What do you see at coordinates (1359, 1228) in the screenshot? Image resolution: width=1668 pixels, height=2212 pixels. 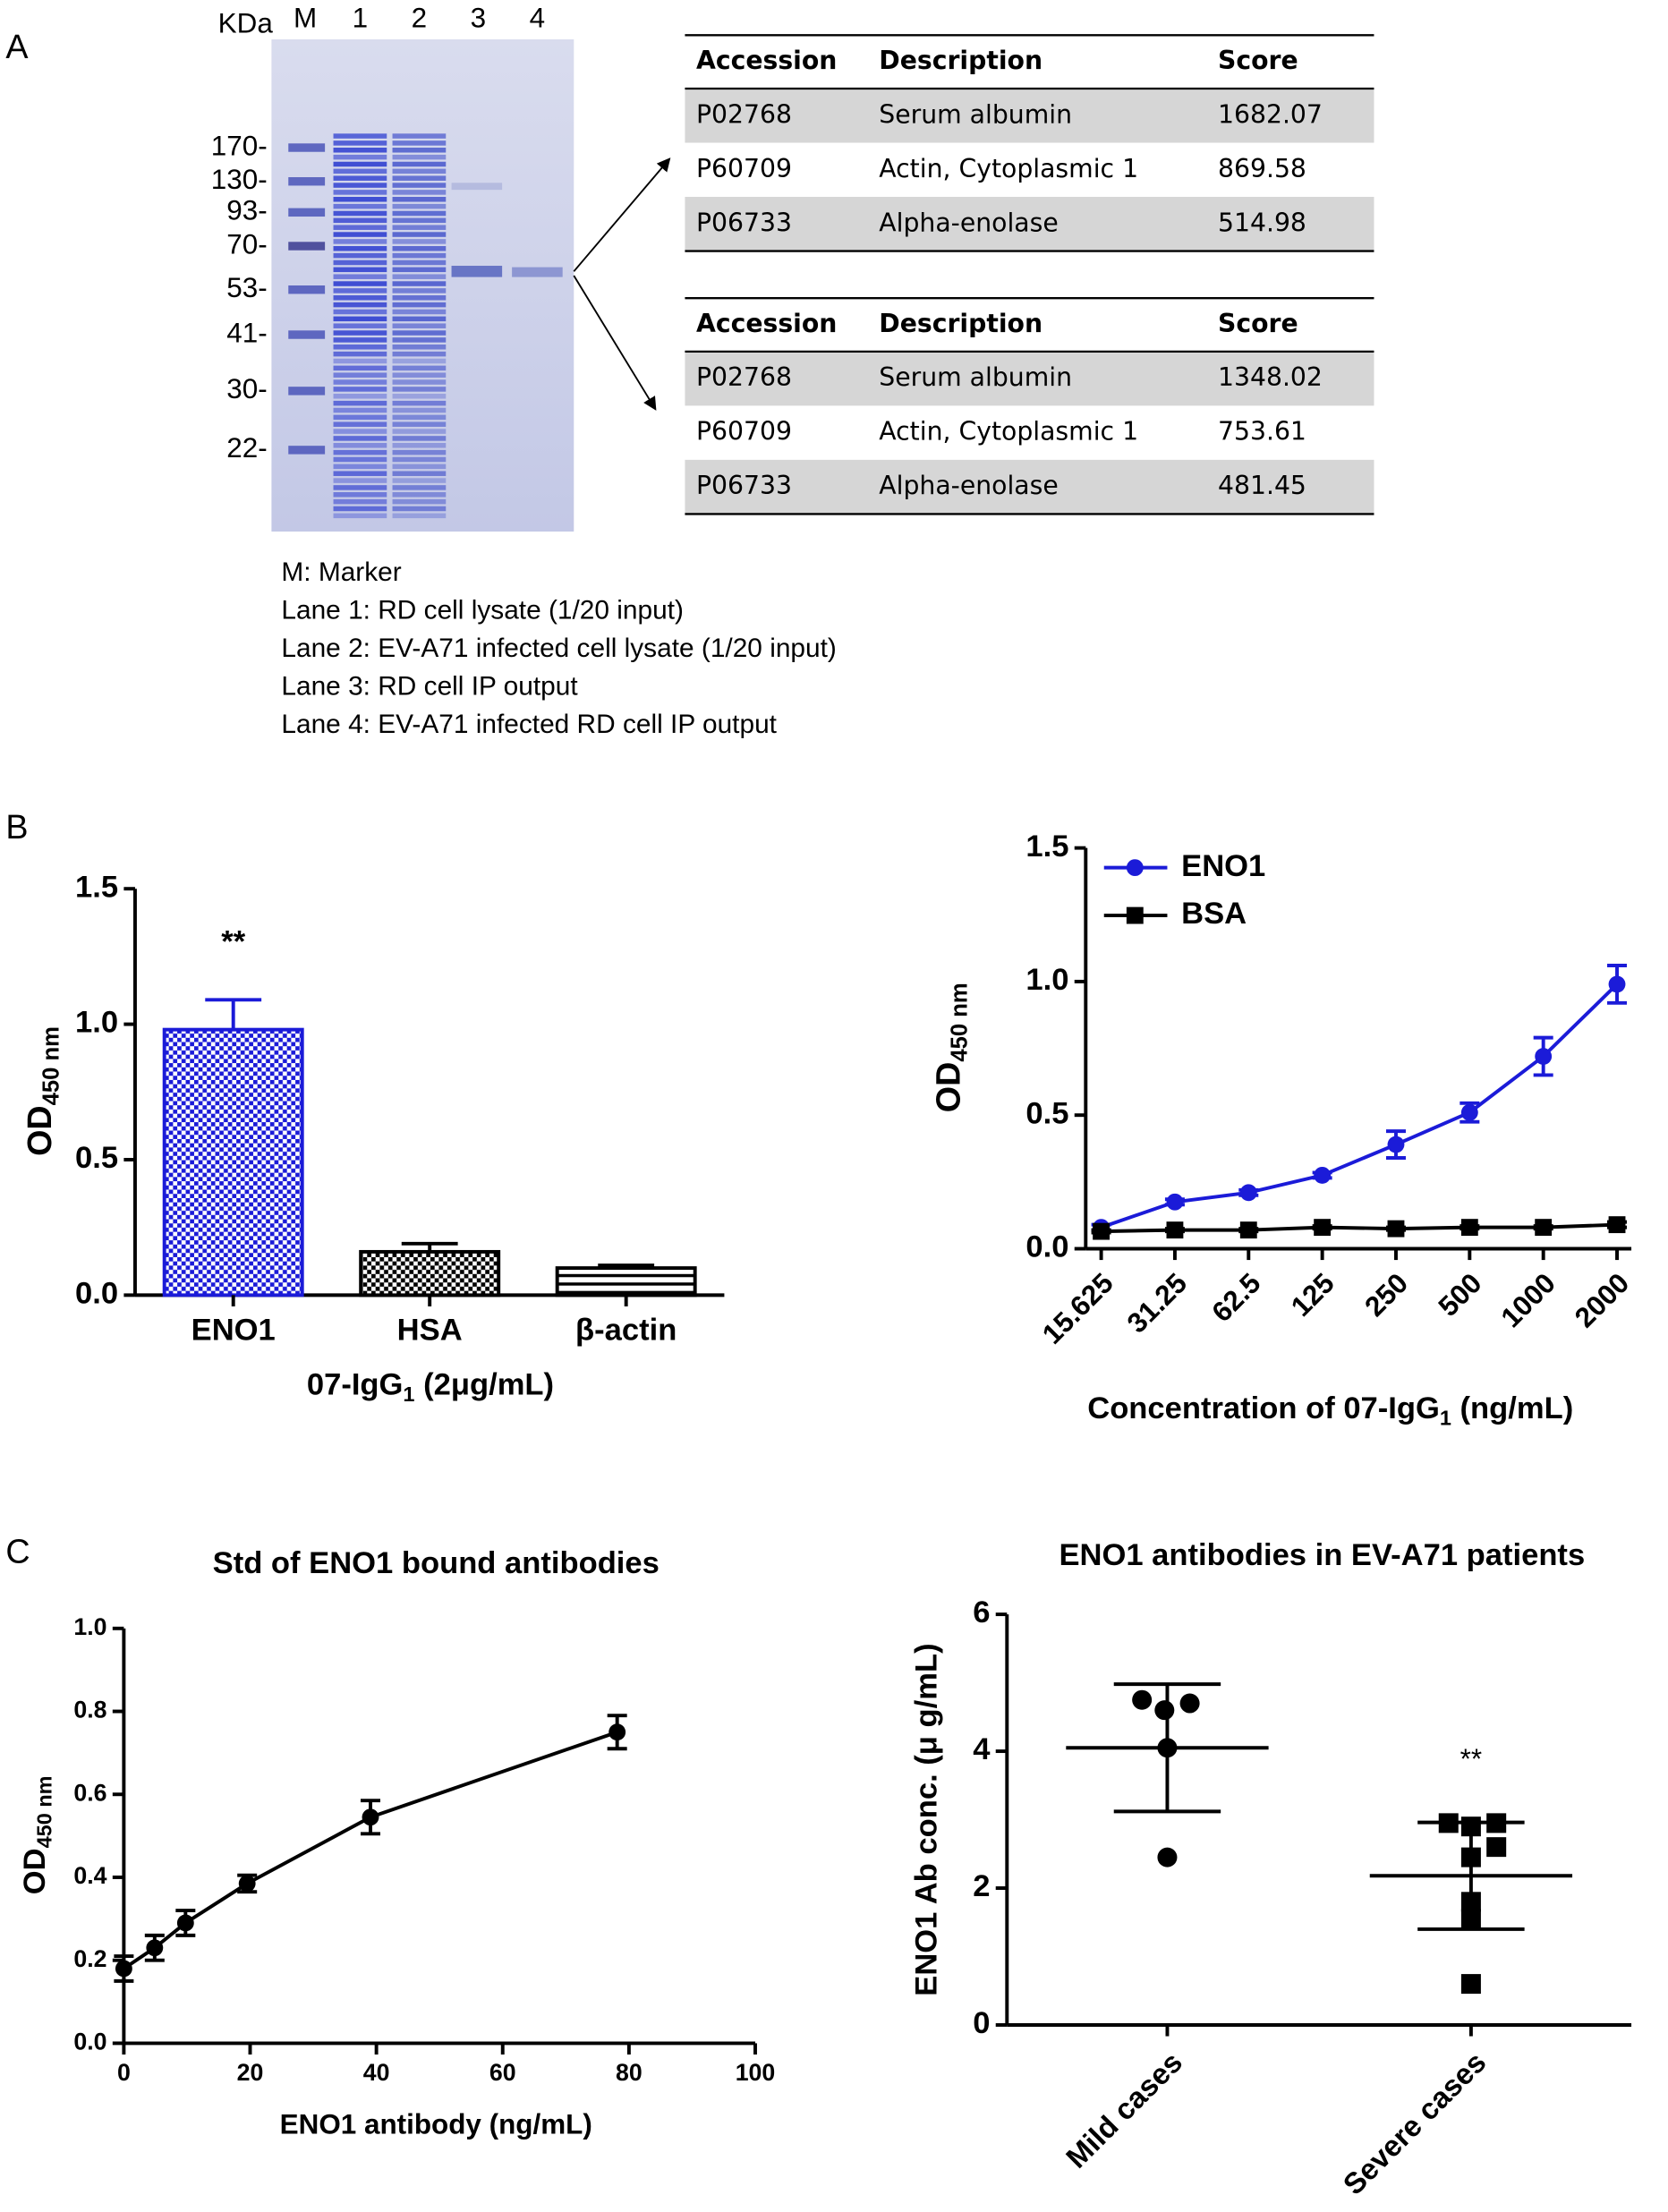 I see `series-line` at bounding box center [1359, 1228].